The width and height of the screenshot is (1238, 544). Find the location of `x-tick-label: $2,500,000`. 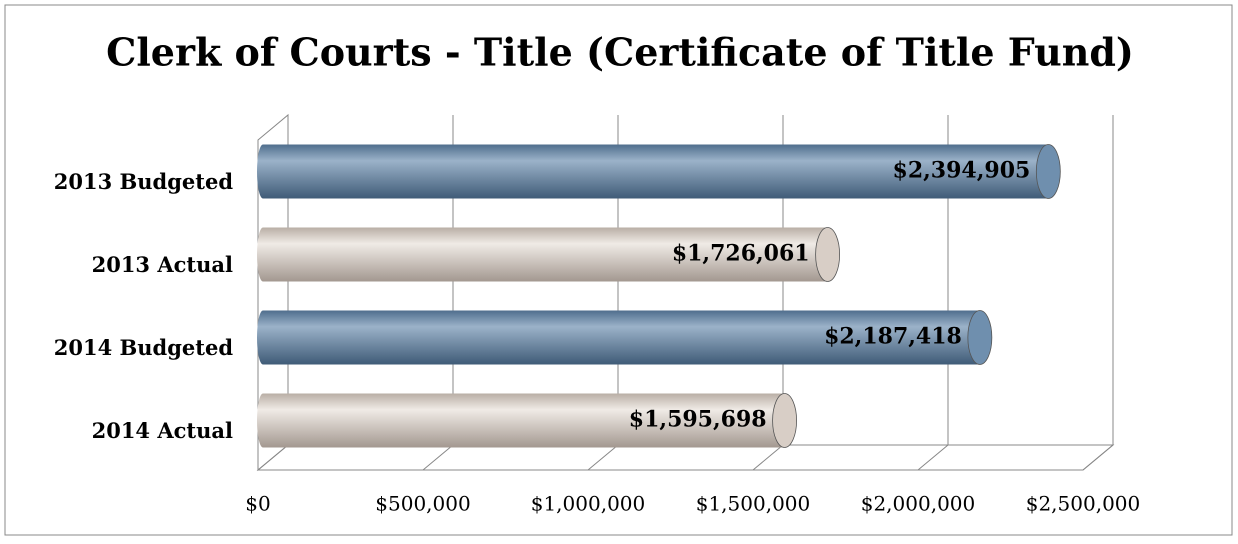

x-tick-label: $2,500,000 is located at coordinates (1083, 504).